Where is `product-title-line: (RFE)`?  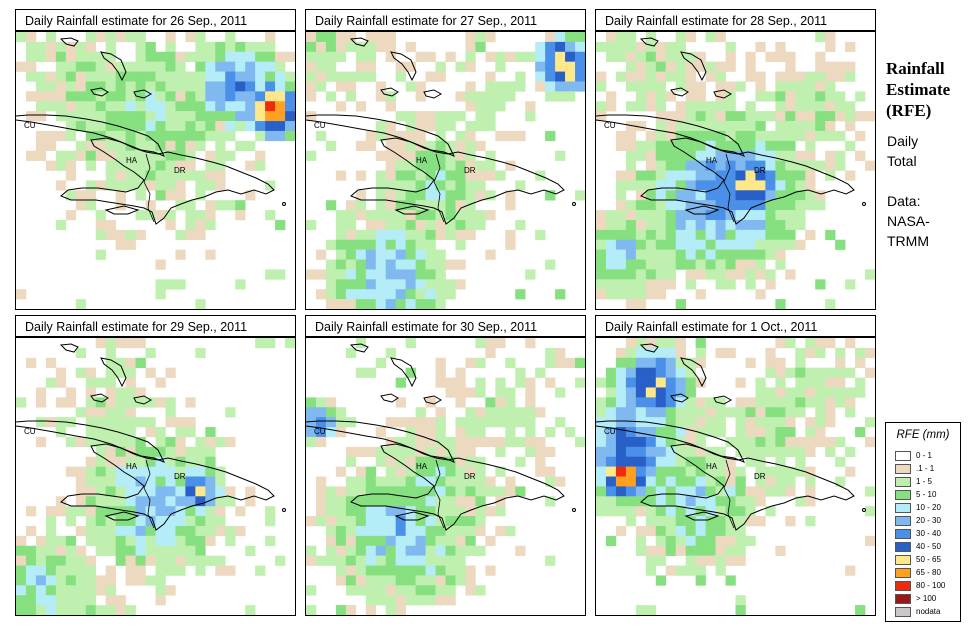
product-title-line: (RFE) is located at coordinates (909, 110).